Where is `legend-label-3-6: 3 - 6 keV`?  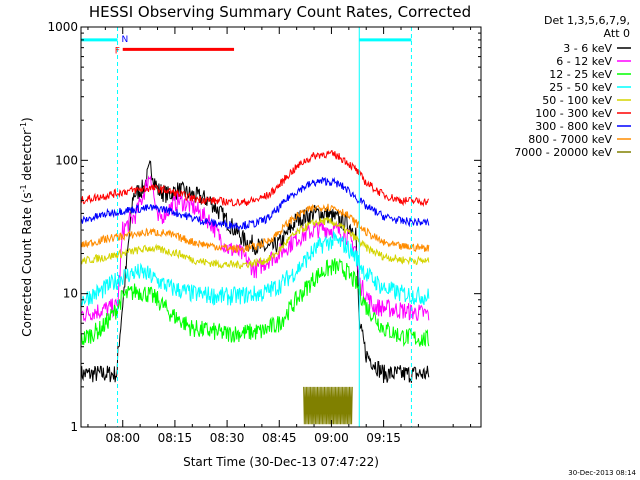
legend-label-3-6: 3 - 6 keV is located at coordinates (587, 48).